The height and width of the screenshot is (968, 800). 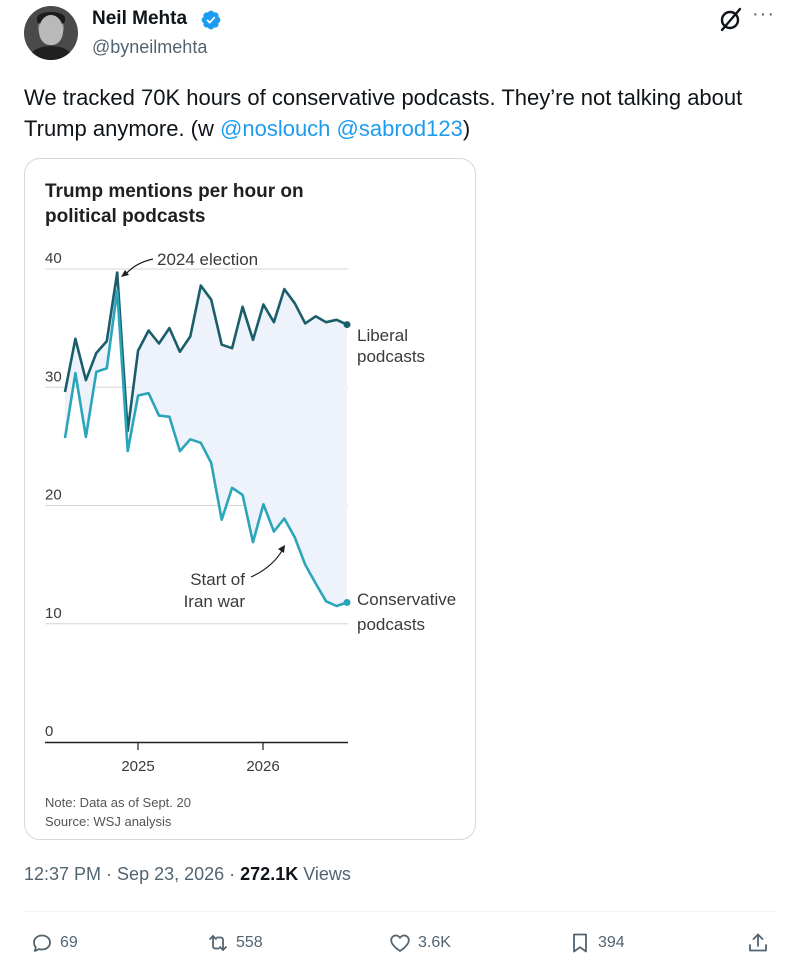 I want to click on annotation-2024-election: 2024 election, so click(x=207, y=259).